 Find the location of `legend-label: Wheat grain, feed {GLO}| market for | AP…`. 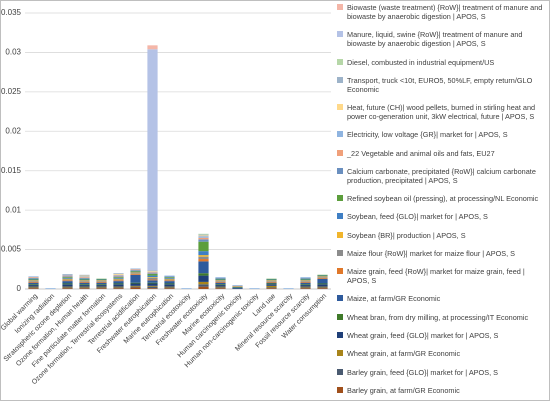

legend-label: Wheat grain, feed {GLO}| market for | AP… is located at coordinates (423, 335).